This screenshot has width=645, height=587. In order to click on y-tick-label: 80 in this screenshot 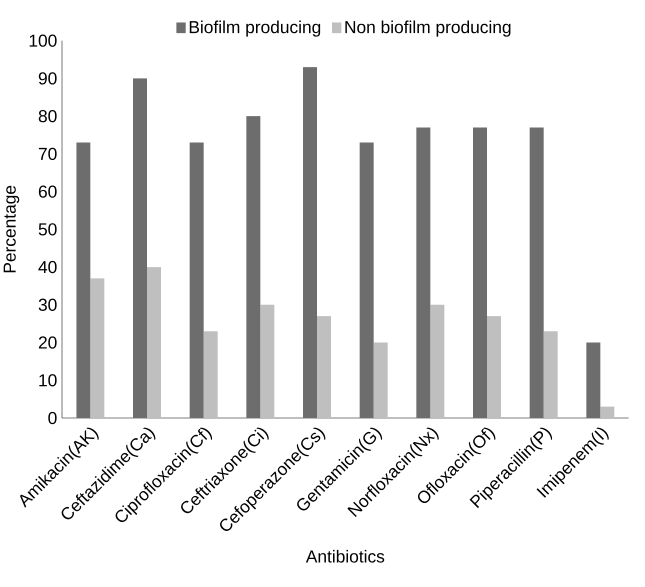, I will do `click(47, 116)`.